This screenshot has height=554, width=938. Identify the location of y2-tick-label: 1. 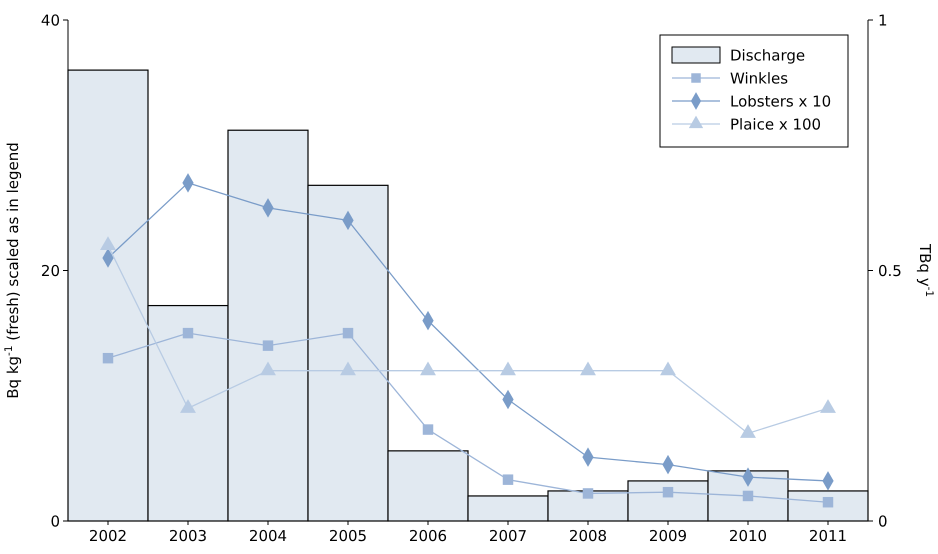
(883, 20).